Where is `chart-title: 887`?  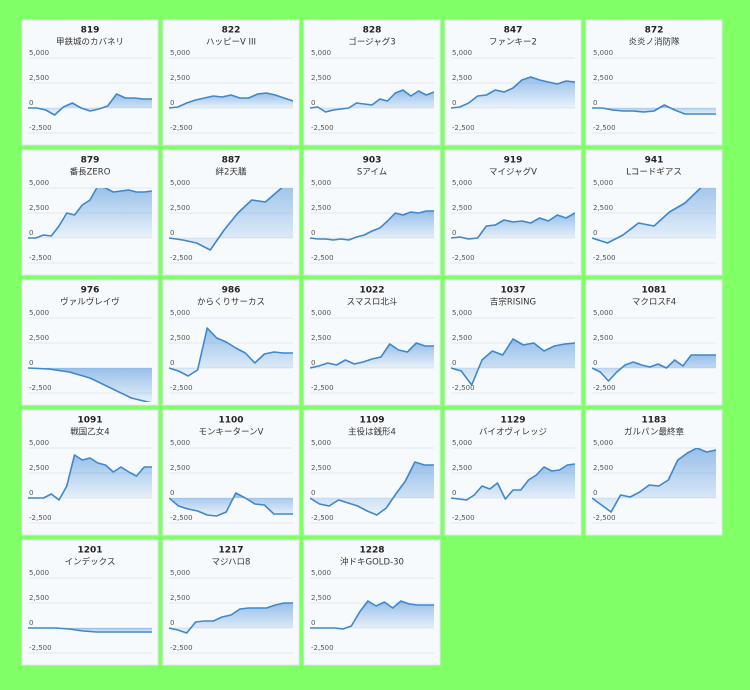
chart-title: 887 is located at coordinates (231, 161).